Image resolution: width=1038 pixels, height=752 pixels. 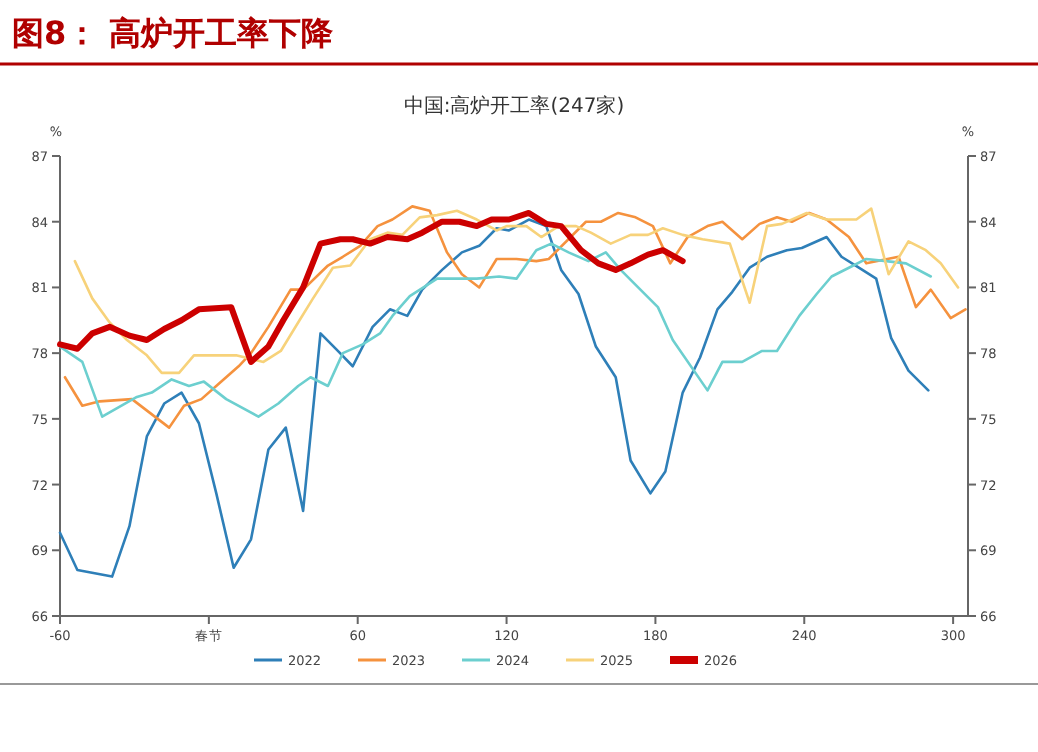 I want to click on chart-title: 图8： 高炉开工率下降, so click(x=174, y=33).